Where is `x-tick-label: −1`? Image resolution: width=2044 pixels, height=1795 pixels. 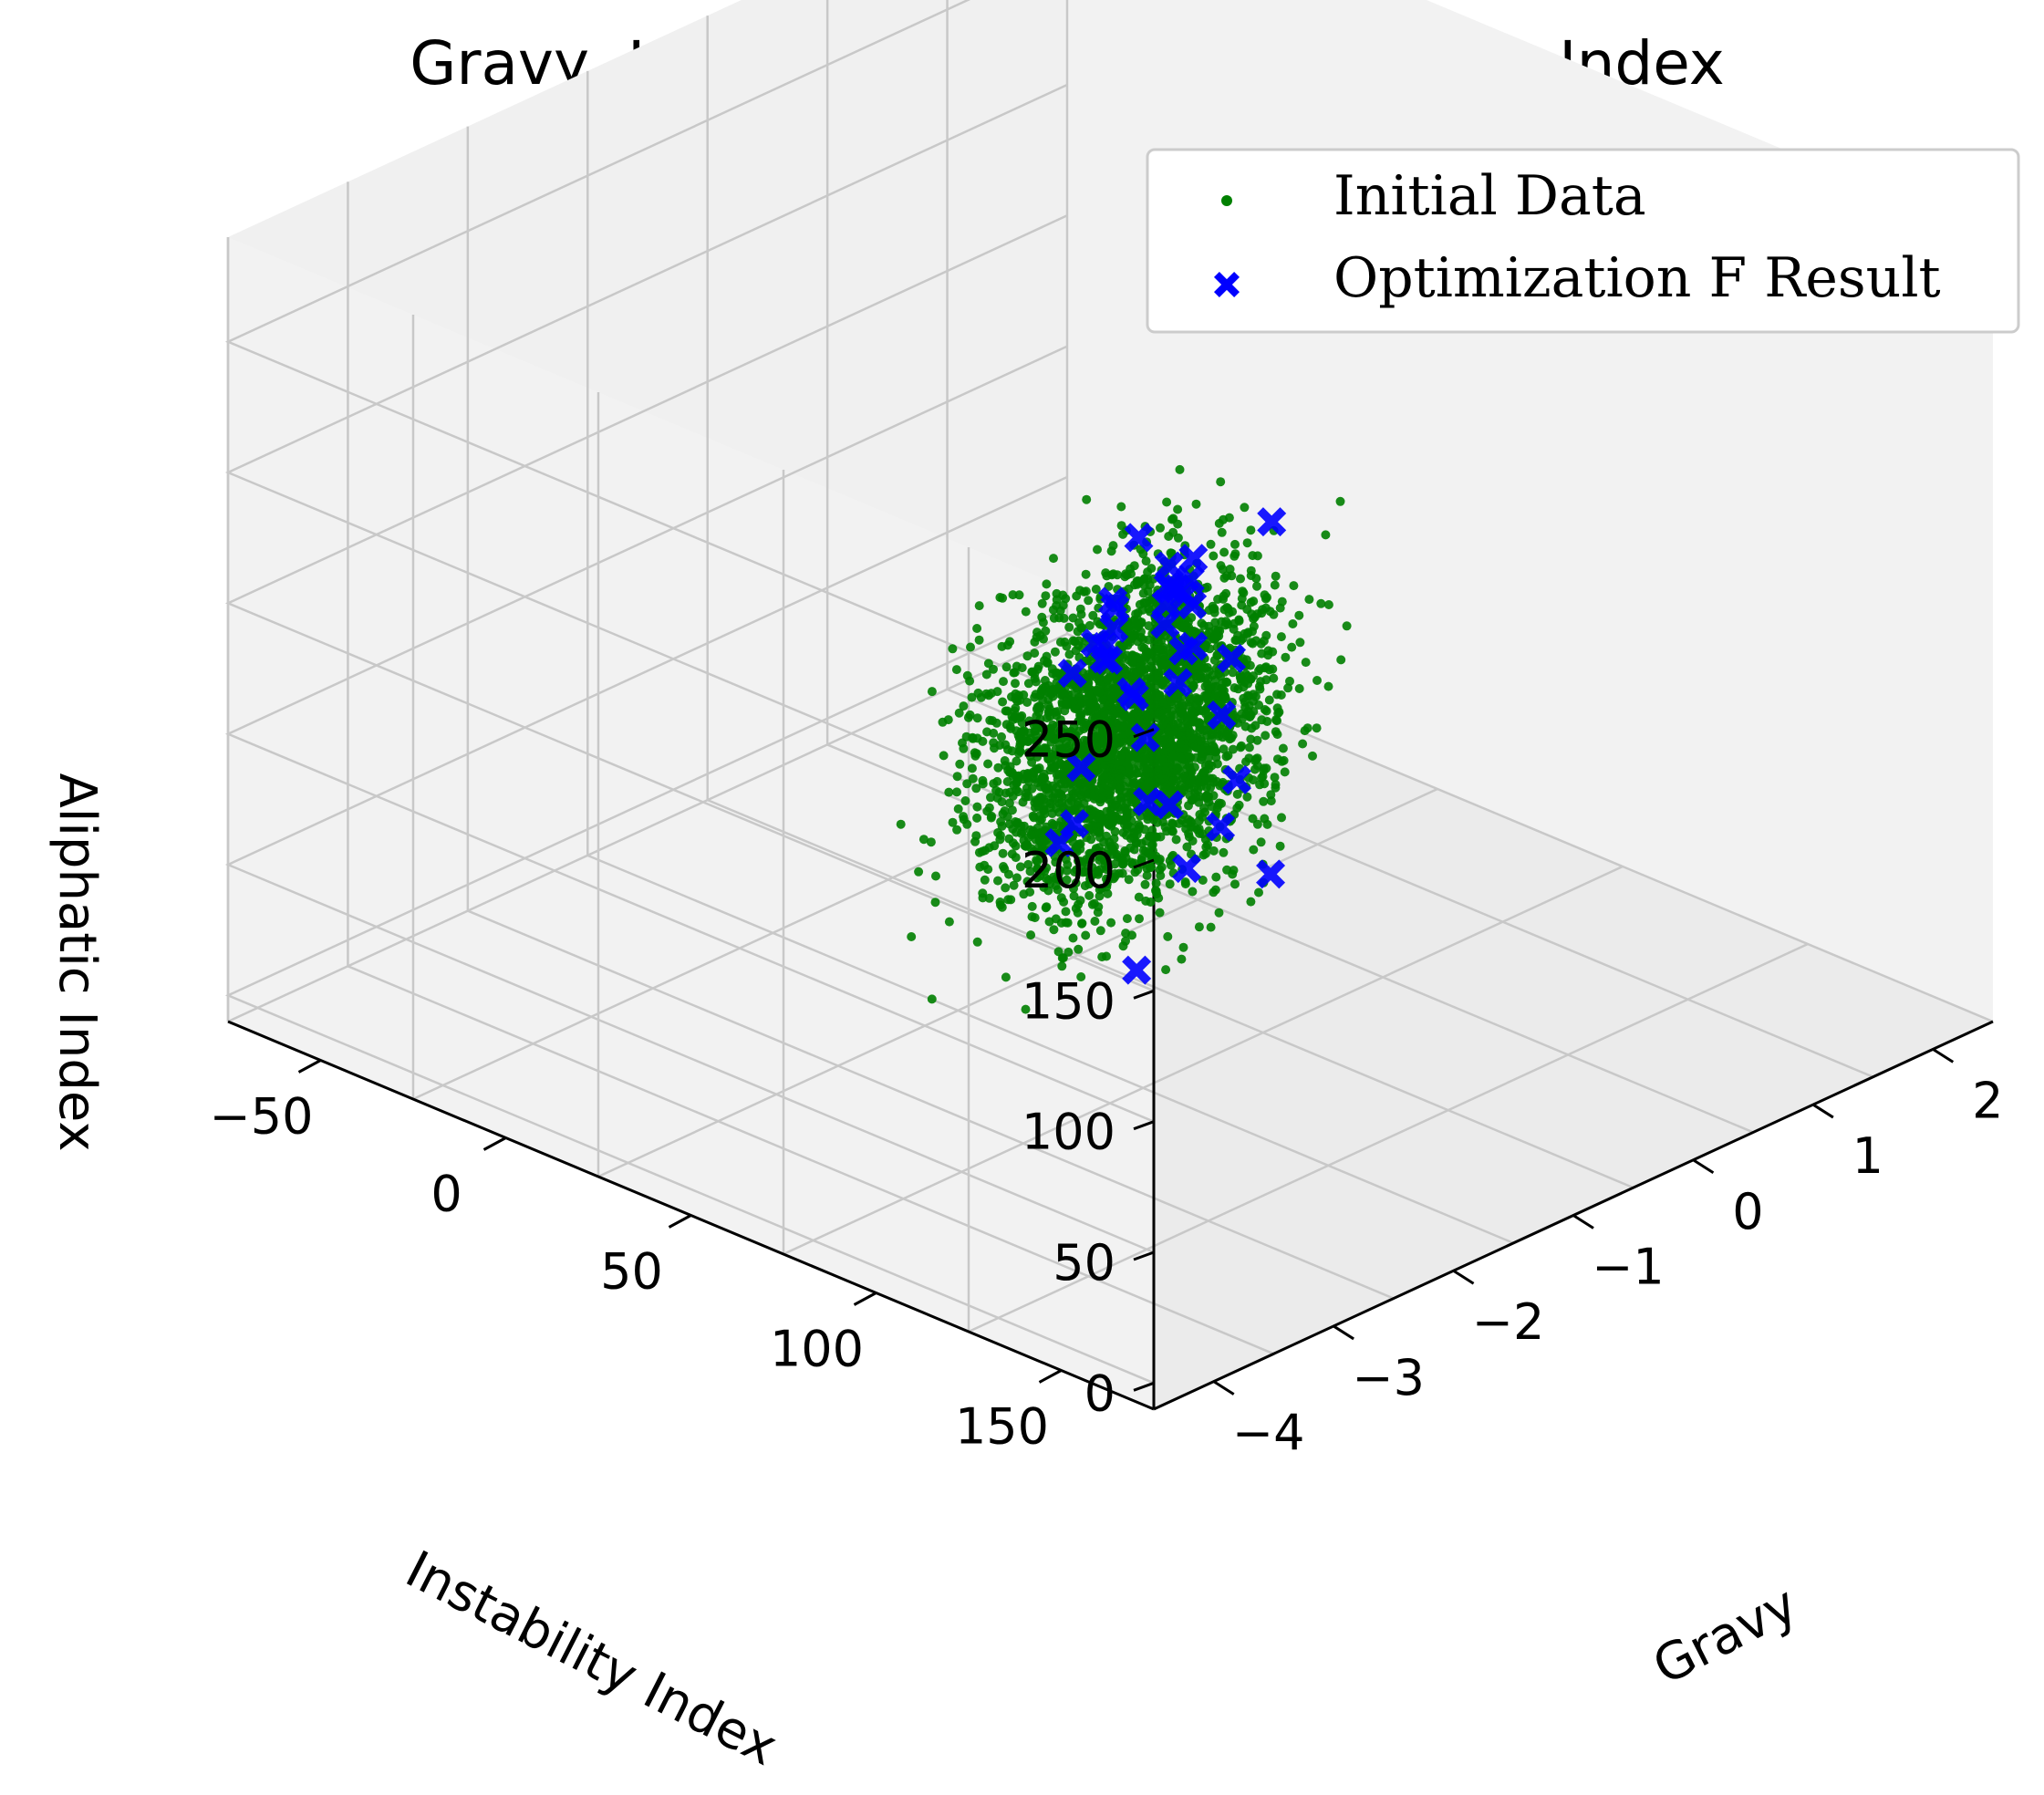
x-tick-label: −1 is located at coordinates (1628, 1267).